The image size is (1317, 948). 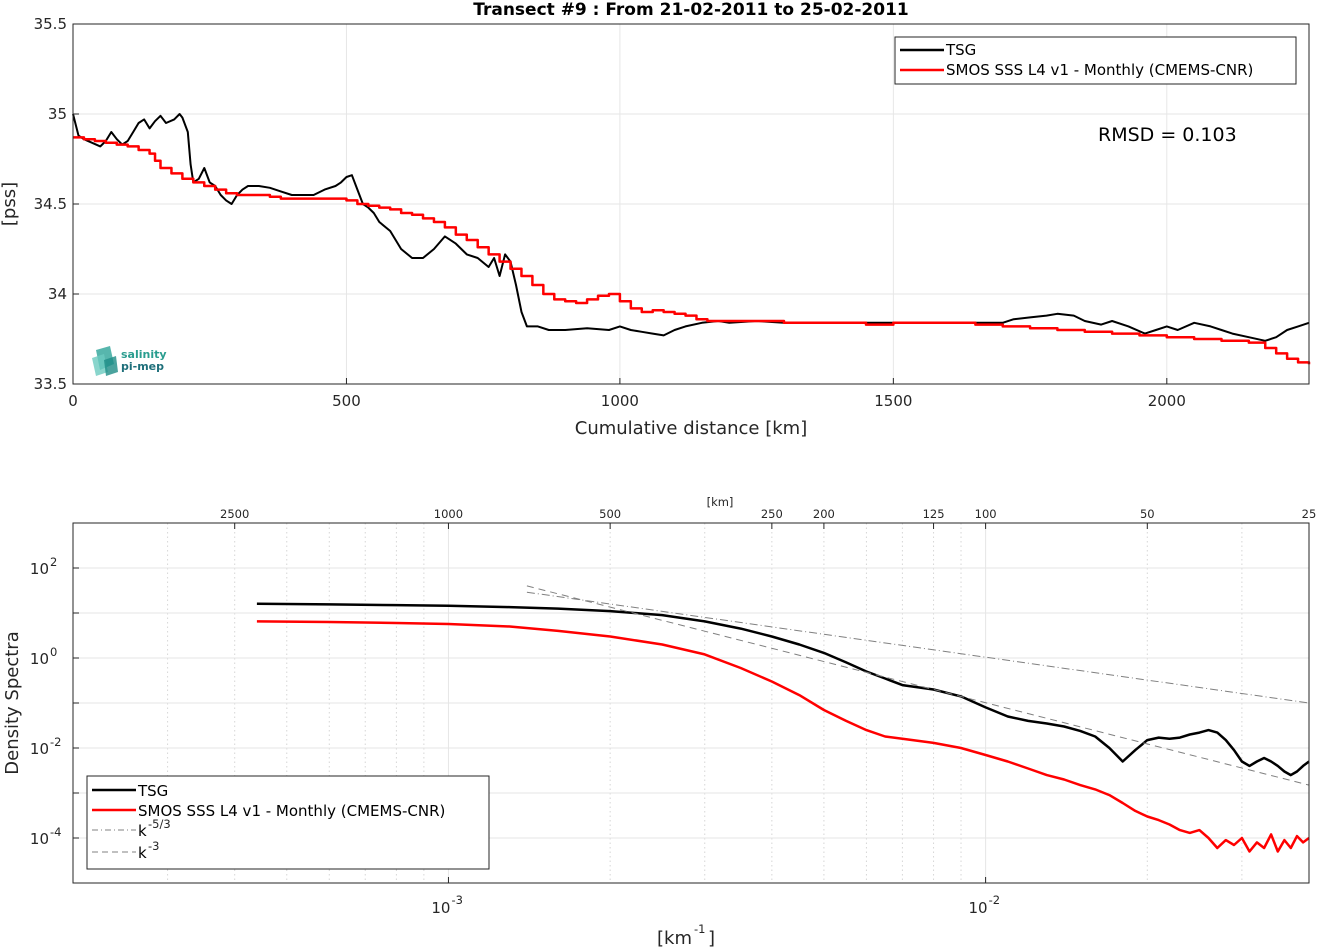 I want to click on top-x-tick-label: 0, so click(x=73, y=401).